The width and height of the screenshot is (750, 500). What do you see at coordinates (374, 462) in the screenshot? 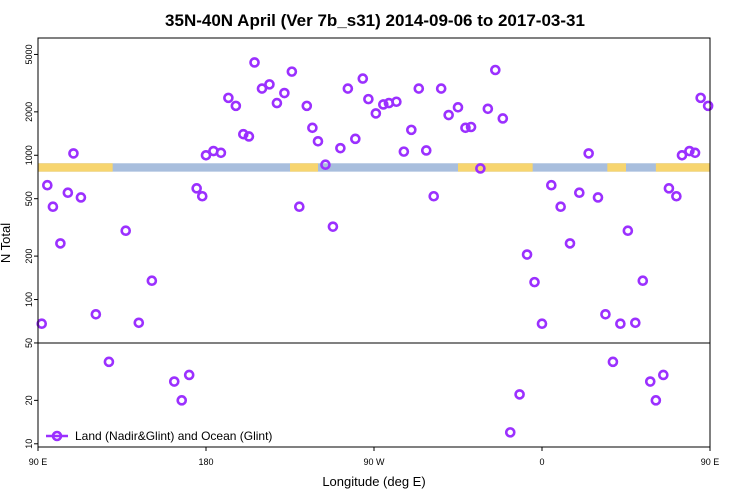
I see `x-tick-label: 90 W` at bounding box center [374, 462].